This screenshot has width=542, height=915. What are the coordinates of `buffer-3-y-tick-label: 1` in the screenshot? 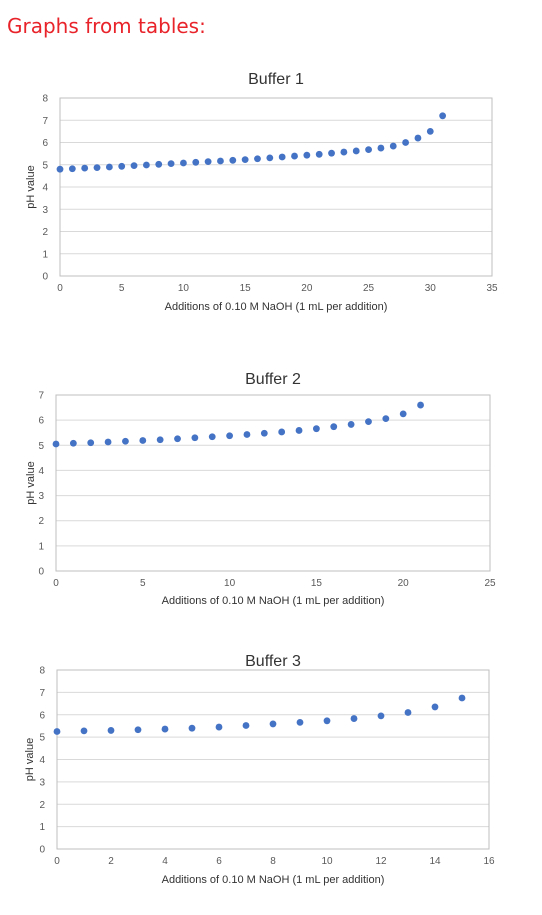 It's located at (42, 827).